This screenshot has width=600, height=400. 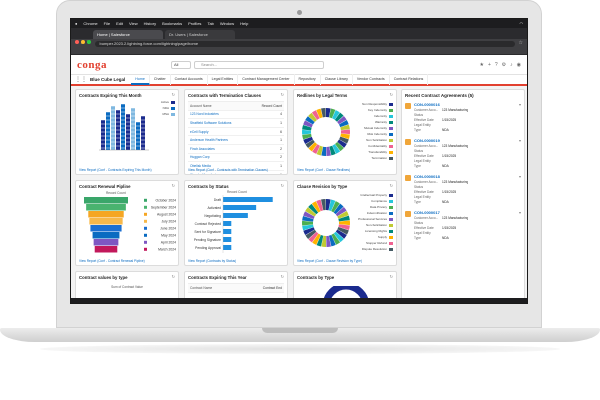 What do you see at coordinates (326, 132) in the screenshot?
I see `redlines-donut-chart` at bounding box center [326, 132].